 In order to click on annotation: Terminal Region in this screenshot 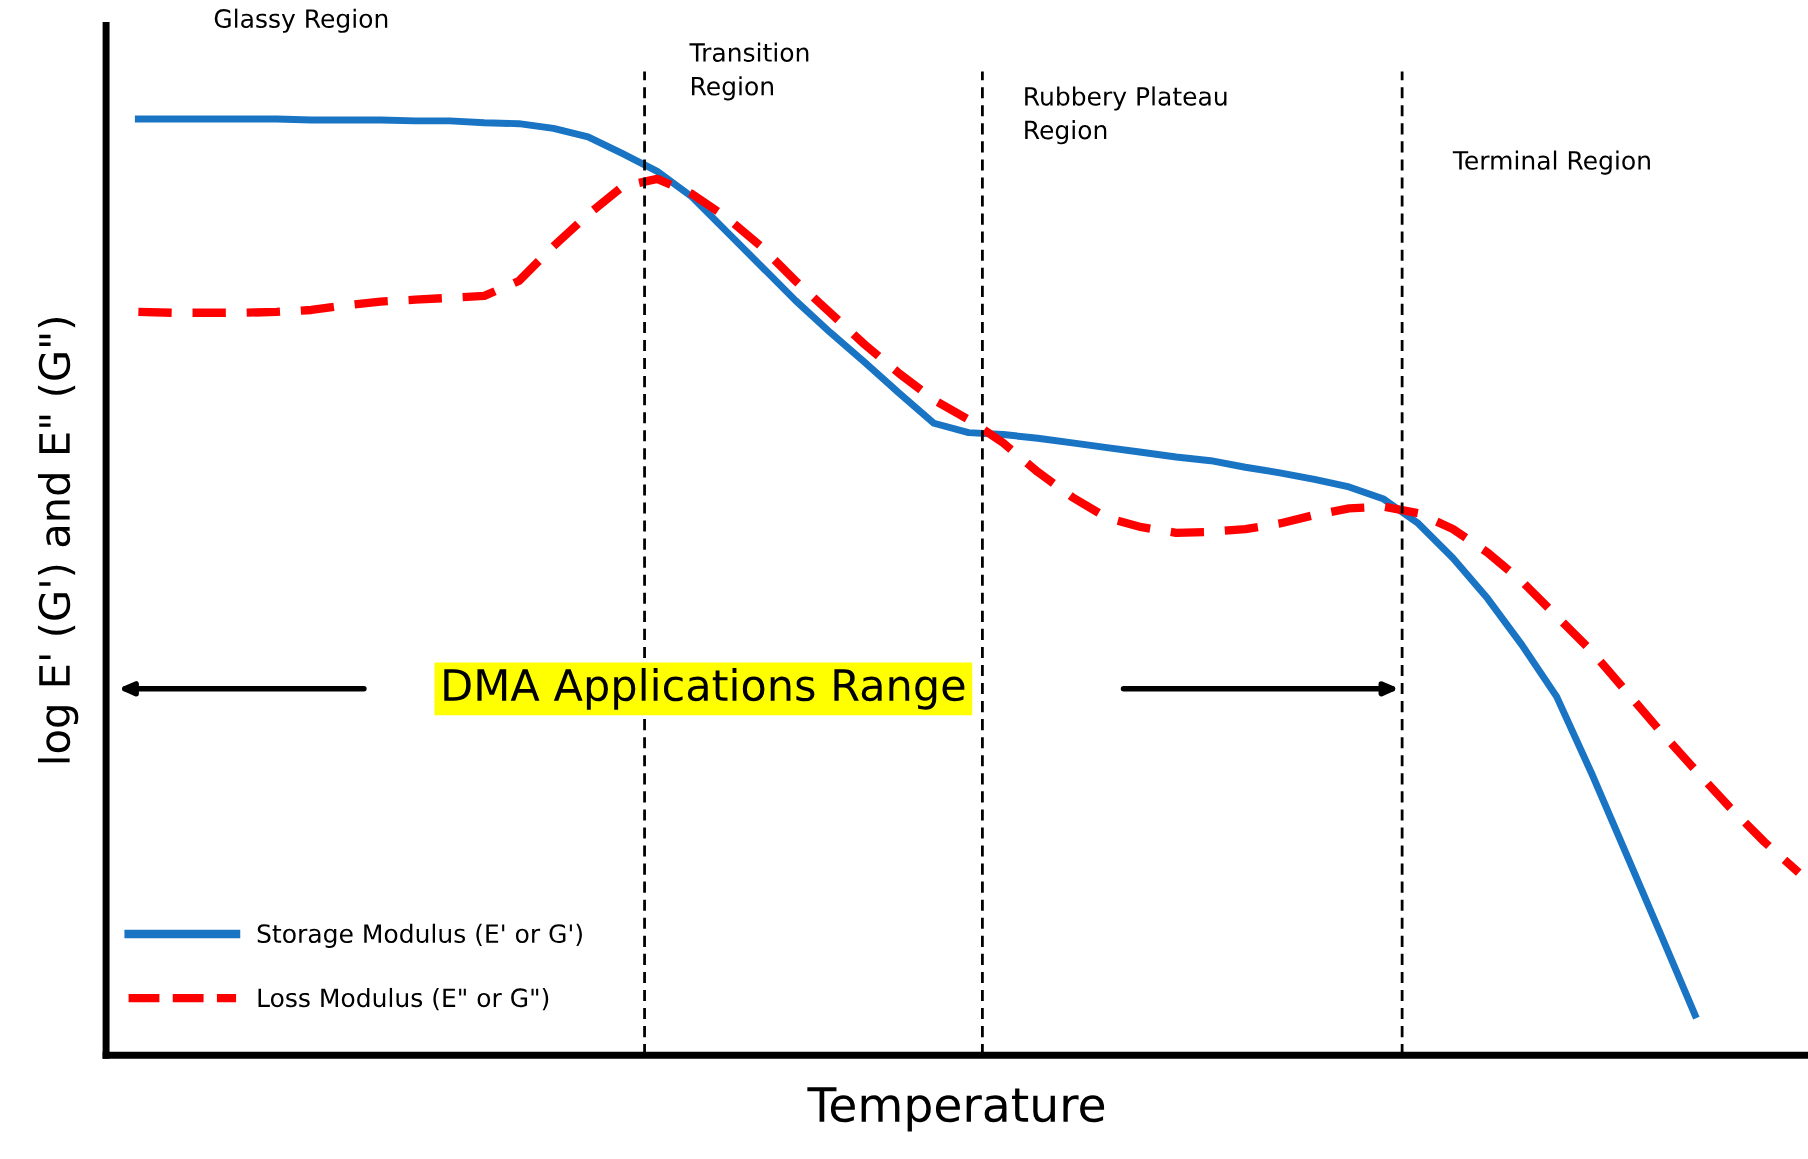, I will do `click(1551, 162)`.